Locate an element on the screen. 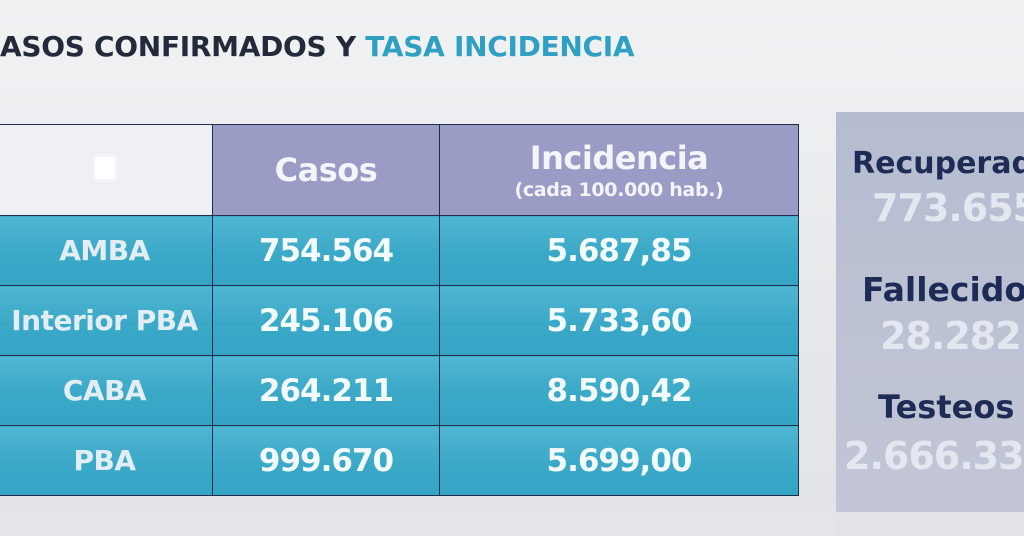 The height and width of the screenshot is (536, 1024). row-incidencia: 5.699,00 is located at coordinates (619, 460).